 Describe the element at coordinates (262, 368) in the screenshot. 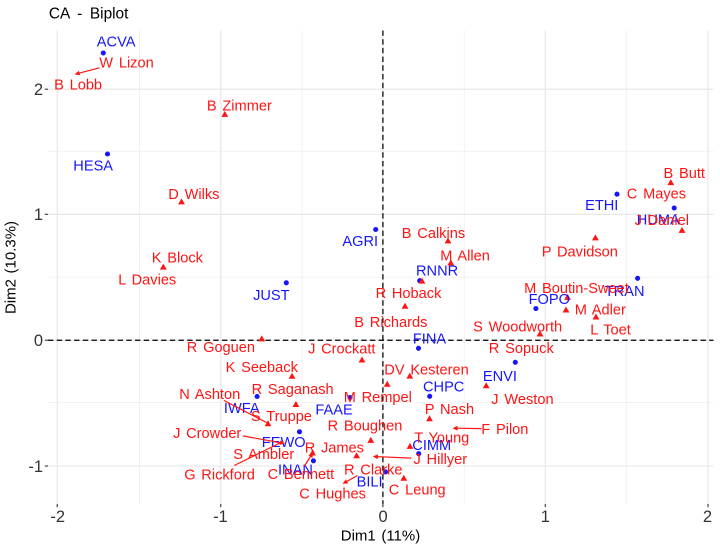

I see `svg-text: K Seeback` at that location.